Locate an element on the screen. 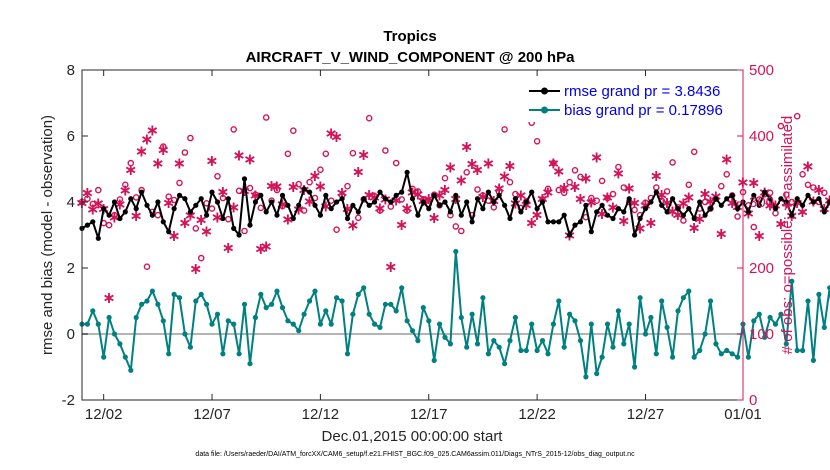 The width and height of the screenshot is (830, 470). x-tick-label: 12/07 is located at coordinates (212, 414).